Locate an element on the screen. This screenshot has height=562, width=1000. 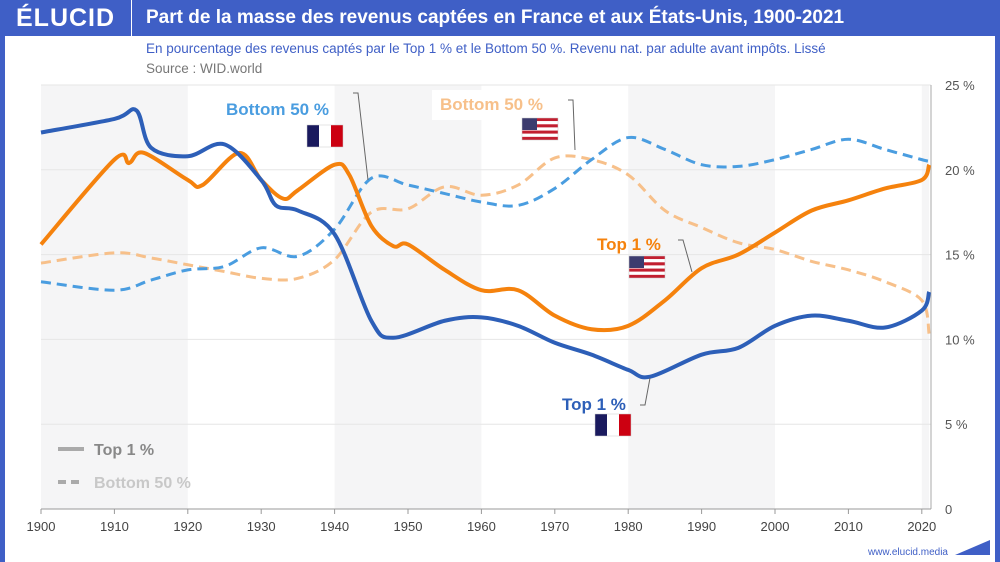
x-tick-label: 1950 is located at coordinates (408, 526).